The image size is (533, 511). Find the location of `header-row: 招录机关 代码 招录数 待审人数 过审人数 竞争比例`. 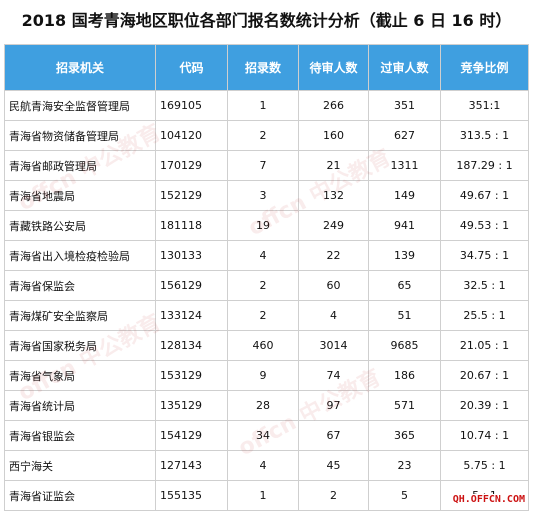

header-row: 招录机关 代码 招录数 待审人数 过审人数 竞争比例 is located at coordinates (266, 67).